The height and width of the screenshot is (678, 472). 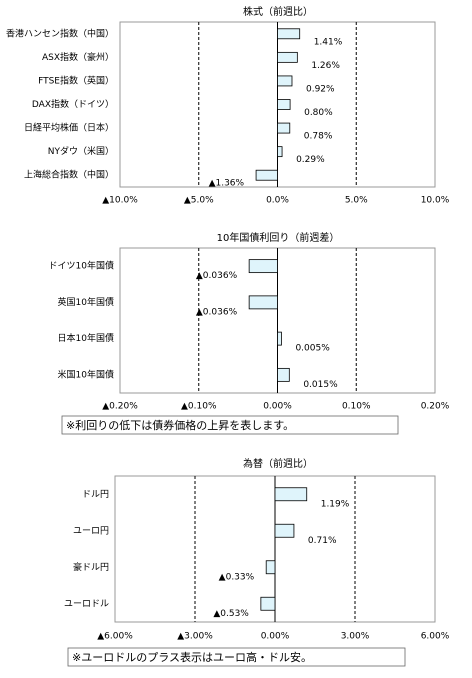 What do you see at coordinates (199, 407) in the screenshot?
I see `x-tick-label: ▲0.10%` at bounding box center [199, 407].